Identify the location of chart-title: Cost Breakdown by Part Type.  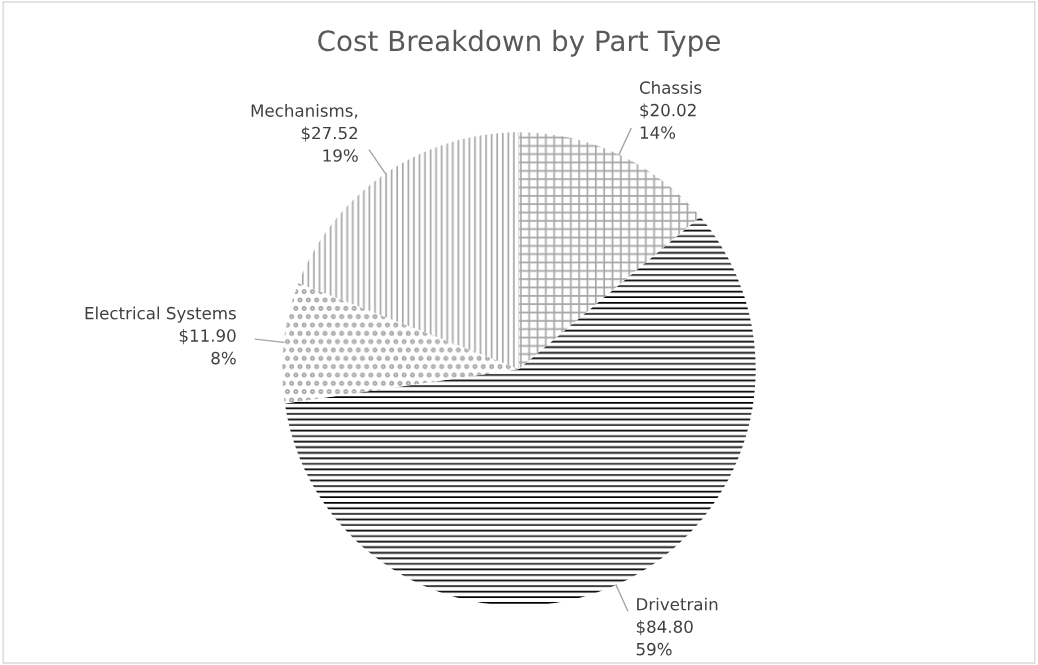
(519, 43).